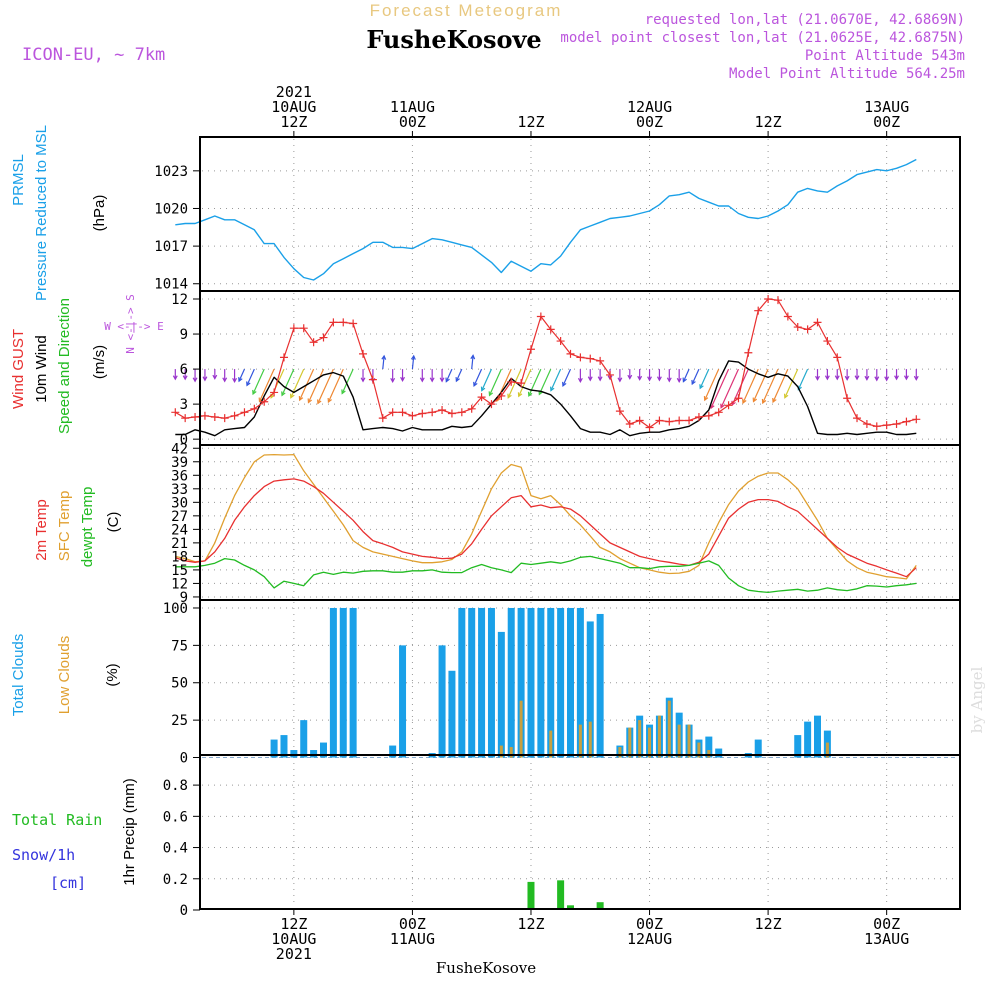  Describe the element at coordinates (175, 817) in the screenshot. I see `precip-tick-label: 0.6` at that location.